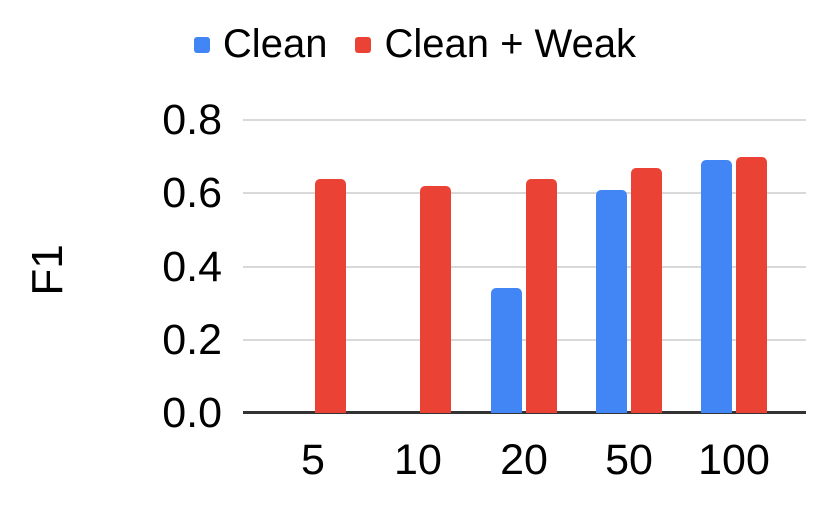 The image size is (830, 513). What do you see at coordinates (47, 270) in the screenshot?
I see `y-axis-title: F1` at bounding box center [47, 270].